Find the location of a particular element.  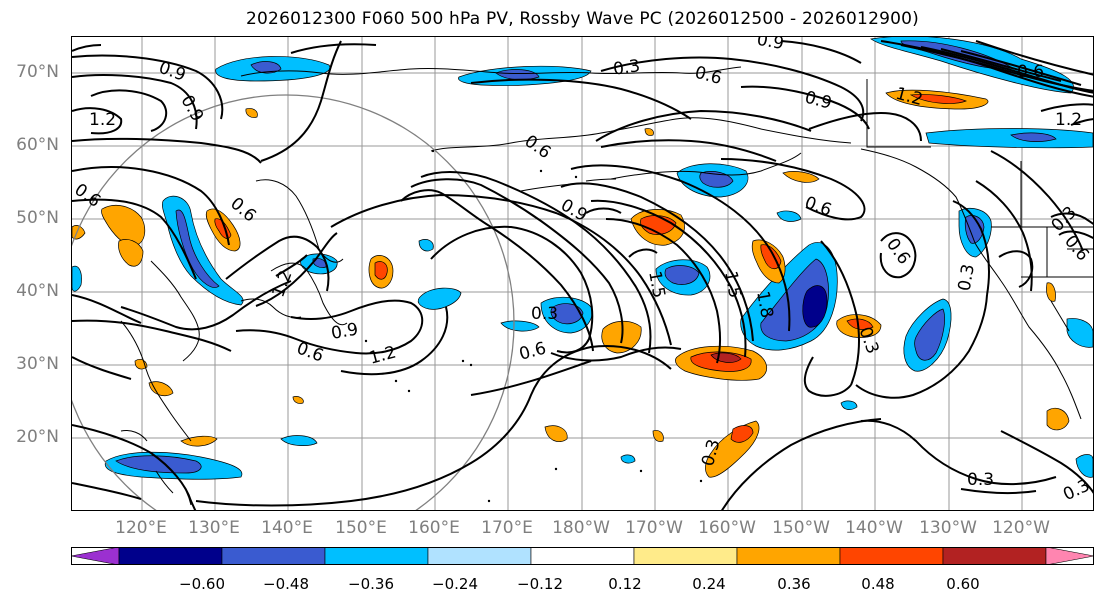

lon-label-150w: 150°W is located at coordinates (801, 528).